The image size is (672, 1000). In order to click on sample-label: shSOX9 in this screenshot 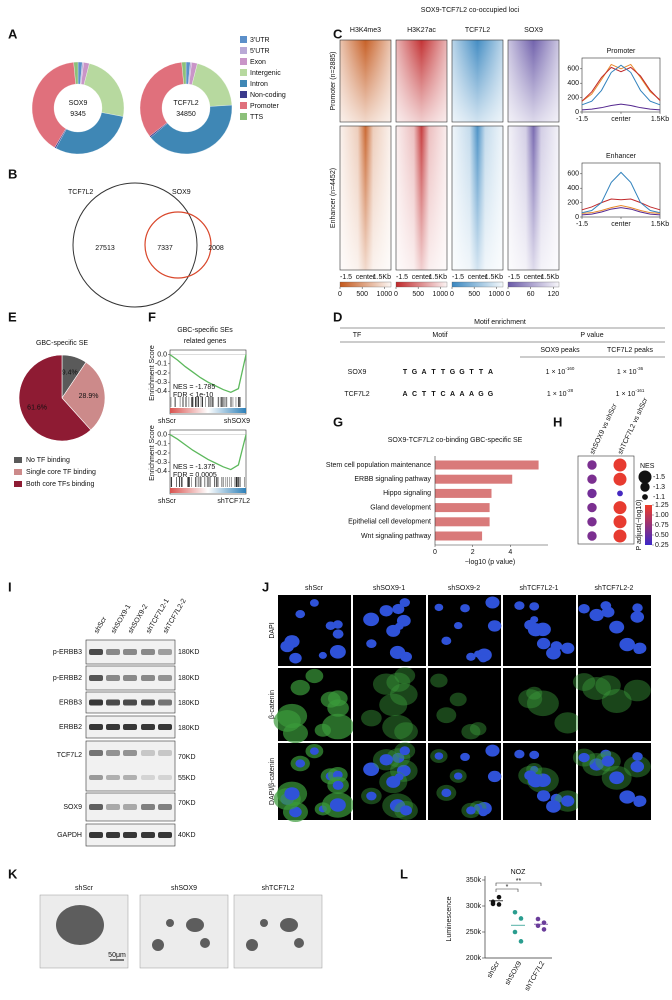, I will do `click(184, 888)`.